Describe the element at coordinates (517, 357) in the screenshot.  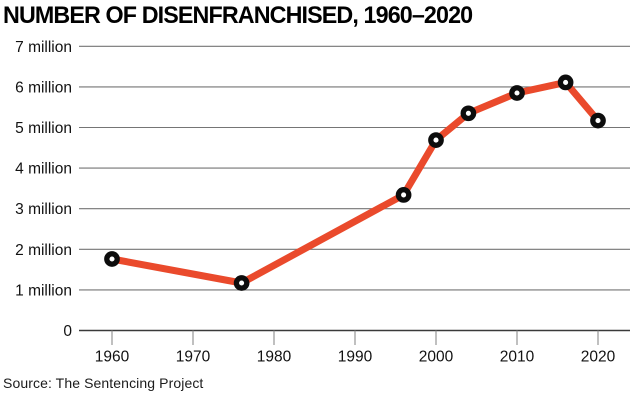
I see `x-tick-label: 2010` at that location.